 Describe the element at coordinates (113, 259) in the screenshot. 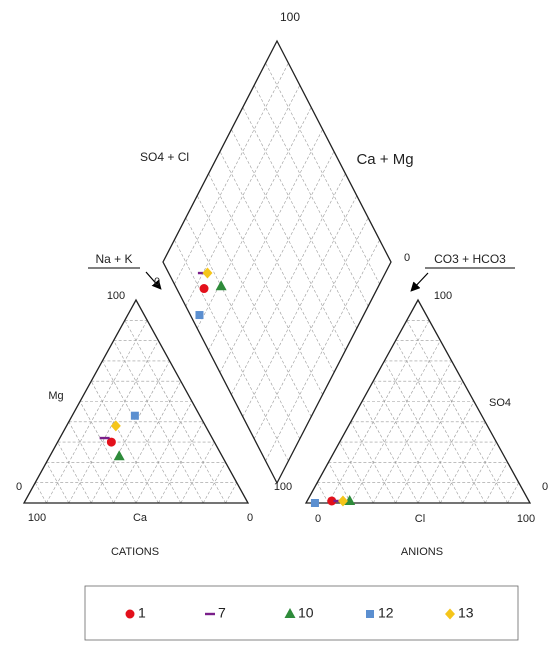

I see `annotation: Na + K` at that location.